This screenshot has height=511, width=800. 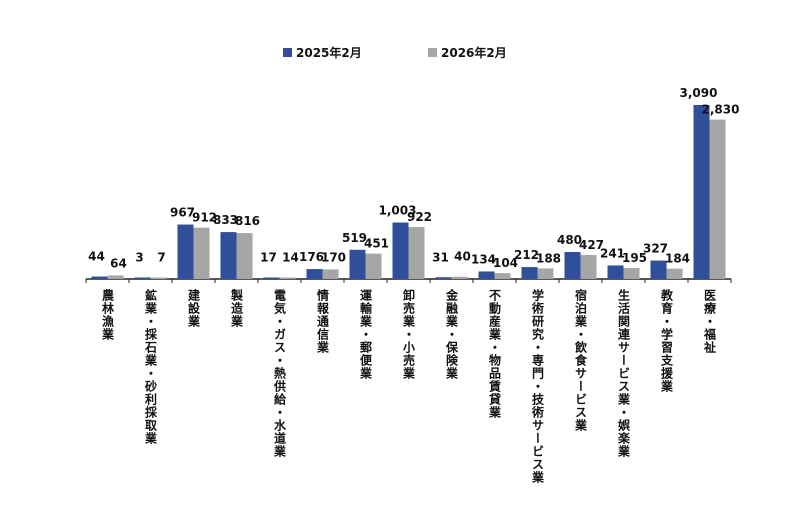 I want to click on category-label: 情報通信業, so click(x=322, y=321).